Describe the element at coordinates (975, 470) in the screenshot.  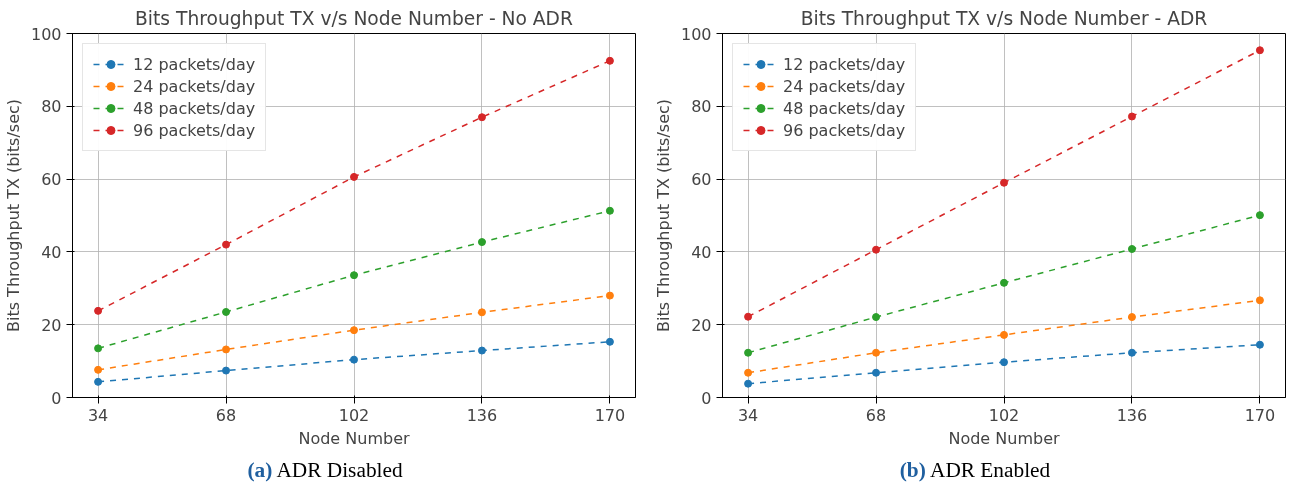
I see `text: (b) ADR Enabled` at that location.